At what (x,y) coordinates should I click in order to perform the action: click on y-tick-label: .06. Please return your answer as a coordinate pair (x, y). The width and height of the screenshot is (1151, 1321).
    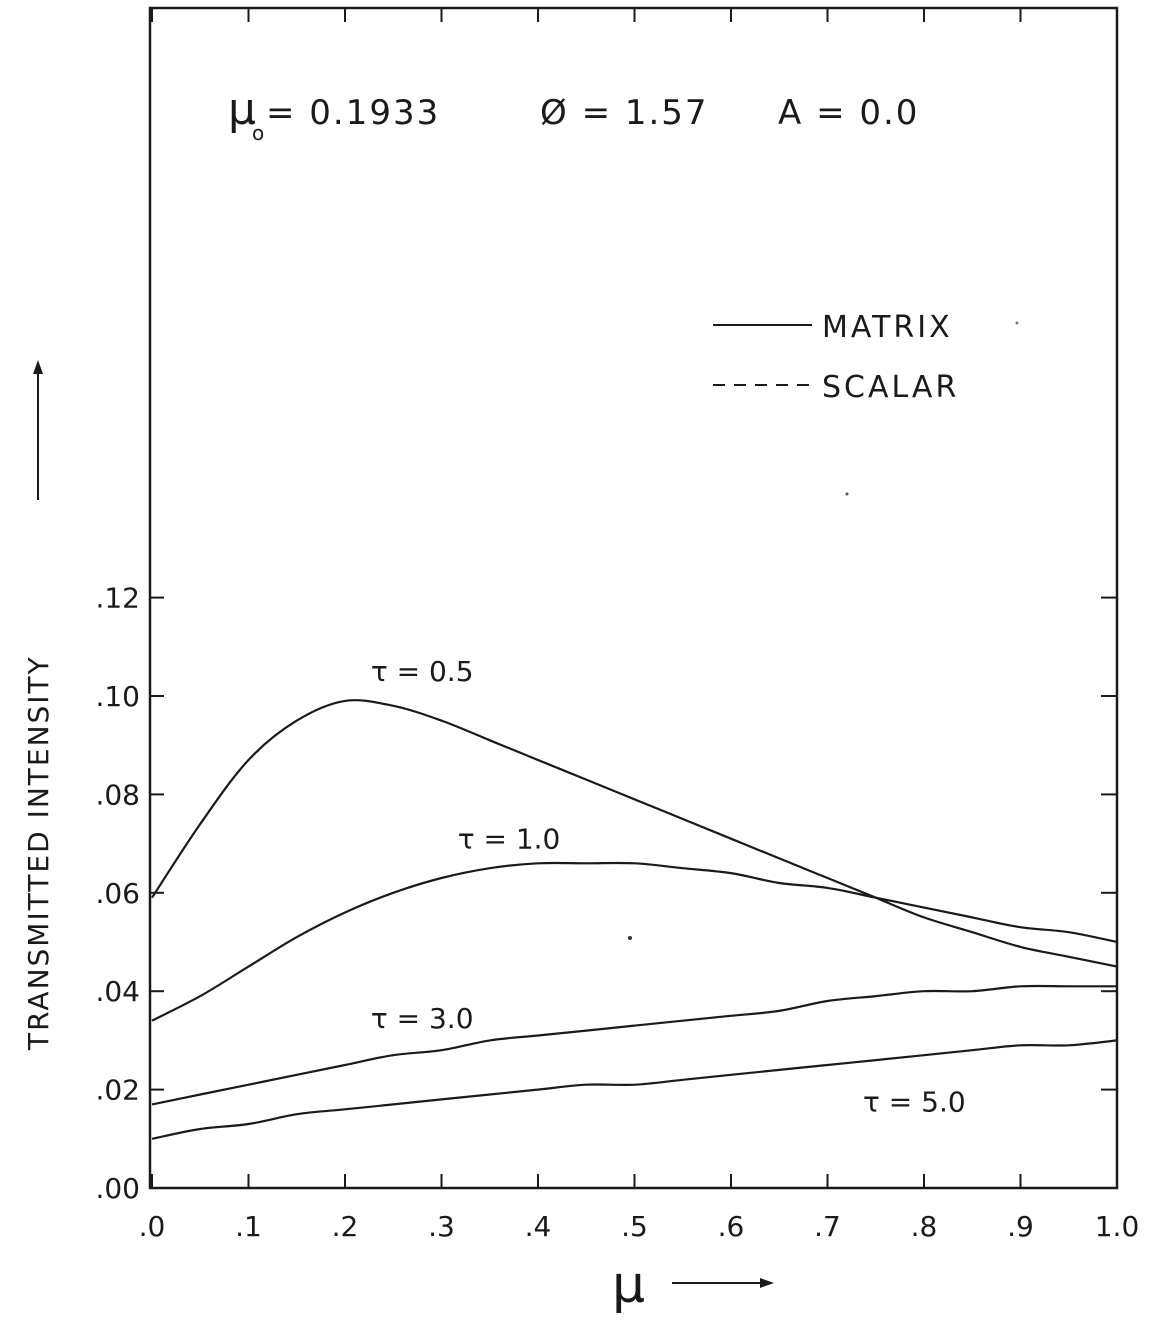
    Looking at the image, I should click on (117, 893).